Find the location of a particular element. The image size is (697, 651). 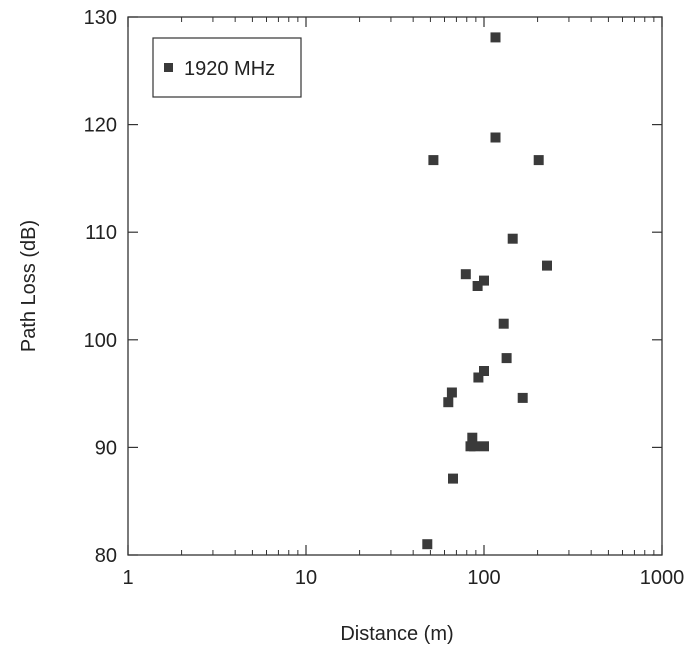

y-tick-label: 110 is located at coordinates (101, 233).